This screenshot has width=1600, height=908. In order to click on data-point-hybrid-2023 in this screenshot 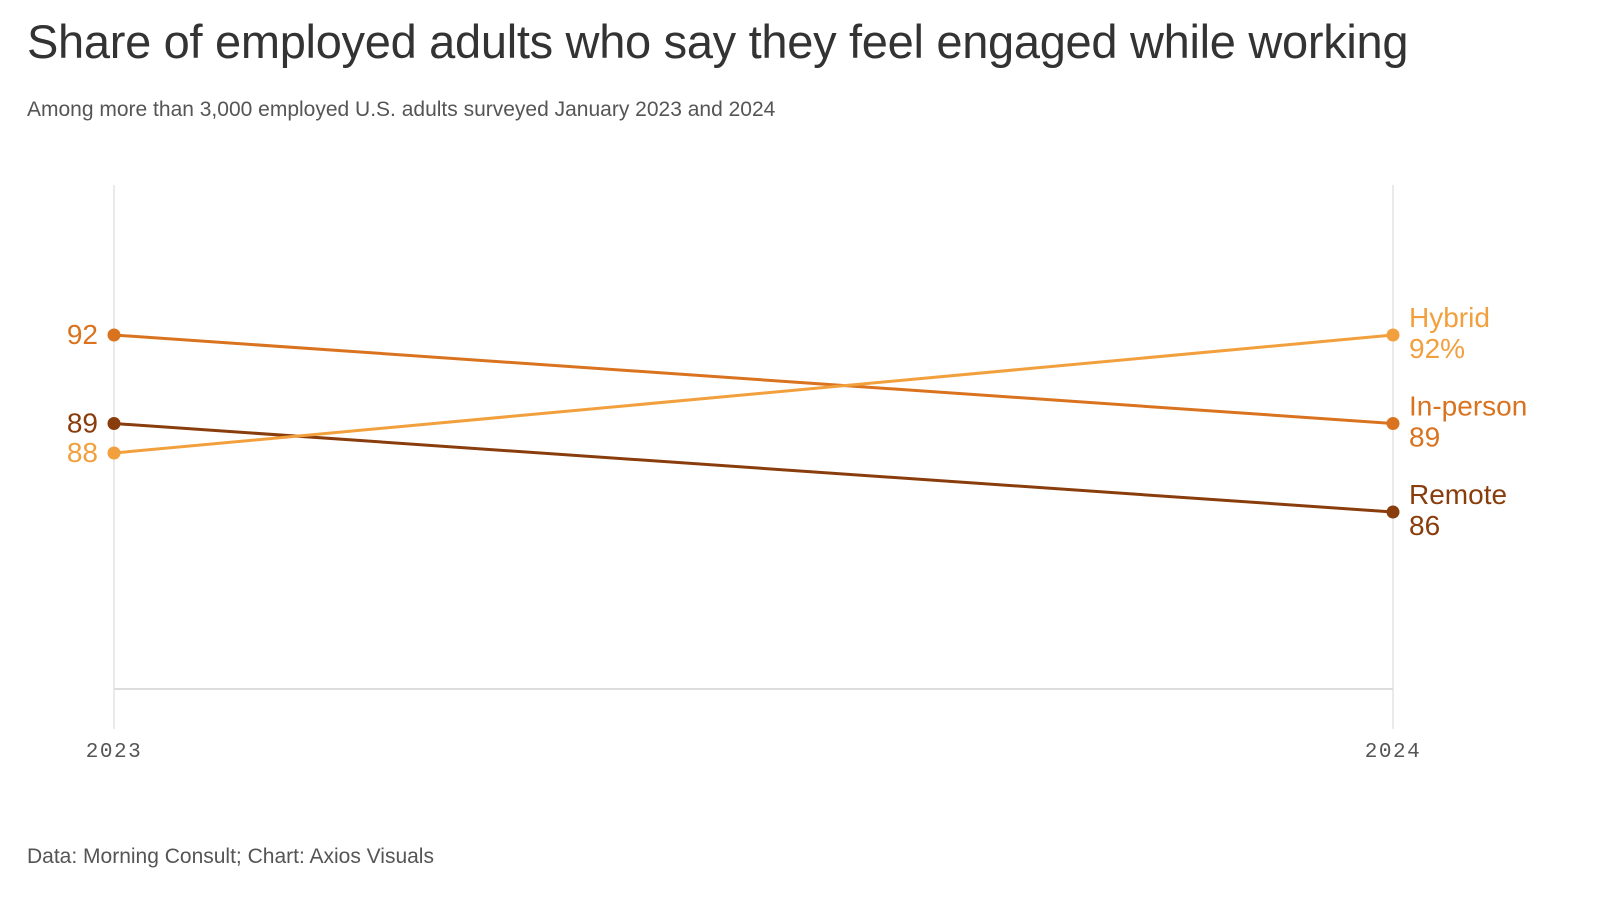, I will do `click(114, 453)`.